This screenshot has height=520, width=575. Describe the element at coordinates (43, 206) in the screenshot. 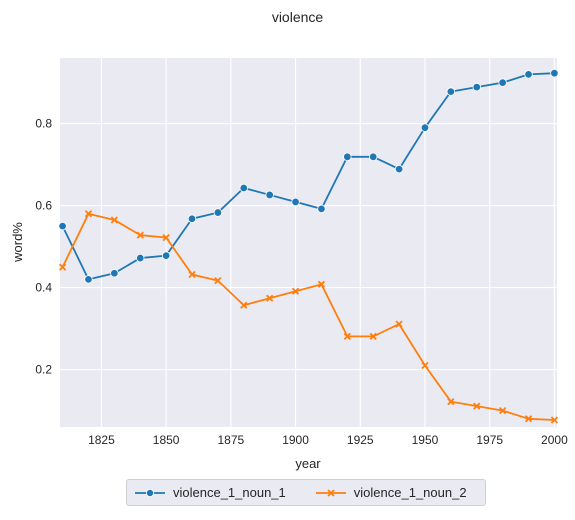

I see `y-tick-label: 0.6` at that location.